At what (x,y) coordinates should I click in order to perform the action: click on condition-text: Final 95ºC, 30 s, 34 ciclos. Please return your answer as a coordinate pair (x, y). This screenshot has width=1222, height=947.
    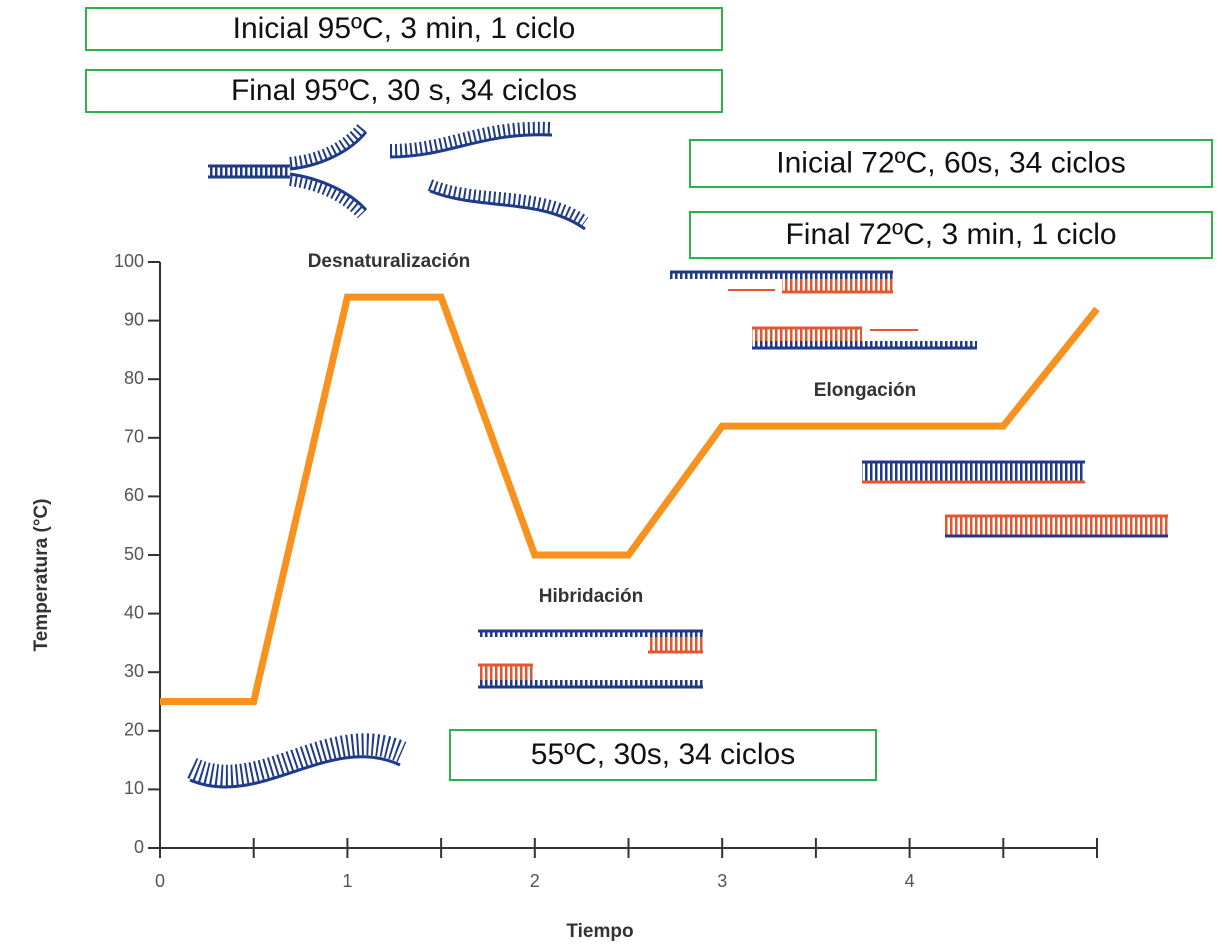
    Looking at the image, I should click on (404, 90).